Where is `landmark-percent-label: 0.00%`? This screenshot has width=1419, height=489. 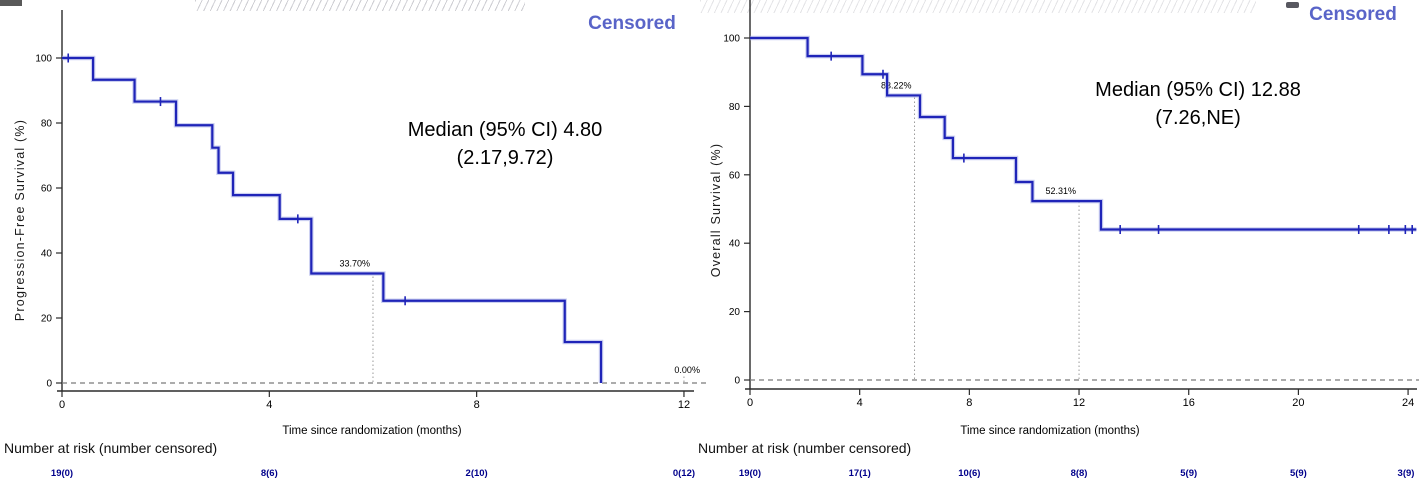 landmark-percent-label: 0.00% is located at coordinates (687, 370).